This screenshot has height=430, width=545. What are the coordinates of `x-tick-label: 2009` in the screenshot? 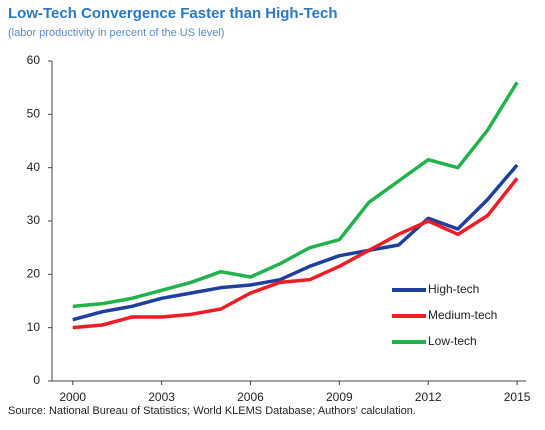 It's located at (339, 397).